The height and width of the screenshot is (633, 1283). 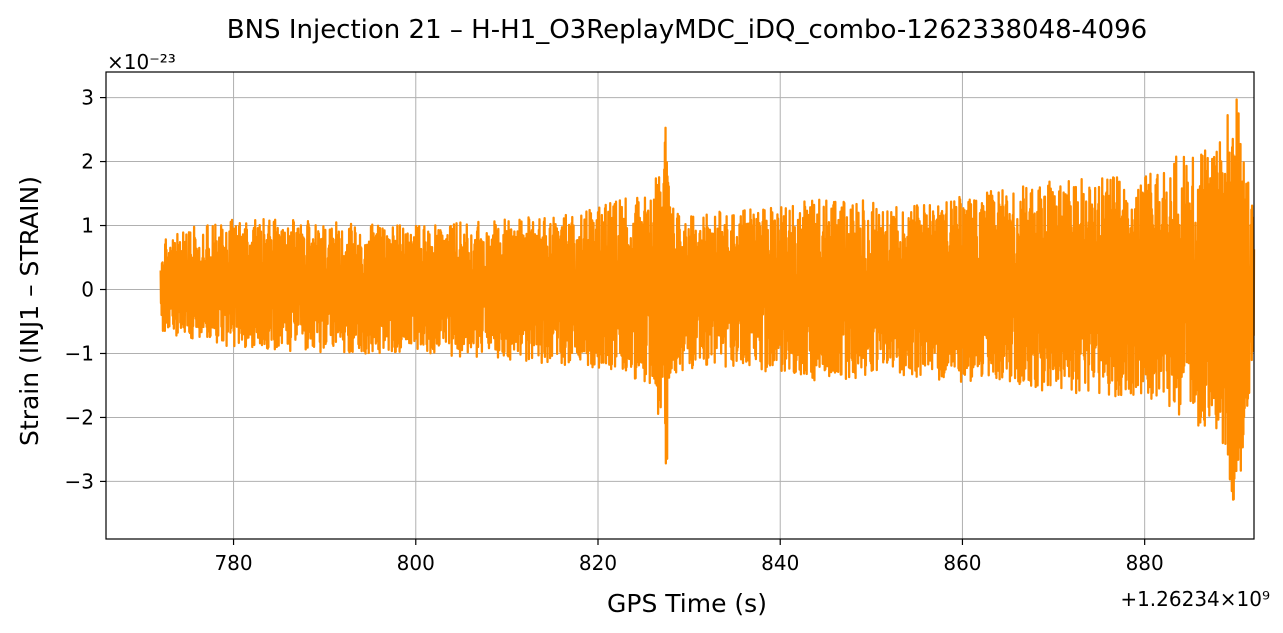 What do you see at coordinates (87, 162) in the screenshot?
I see `y-tick-label: 2` at bounding box center [87, 162].